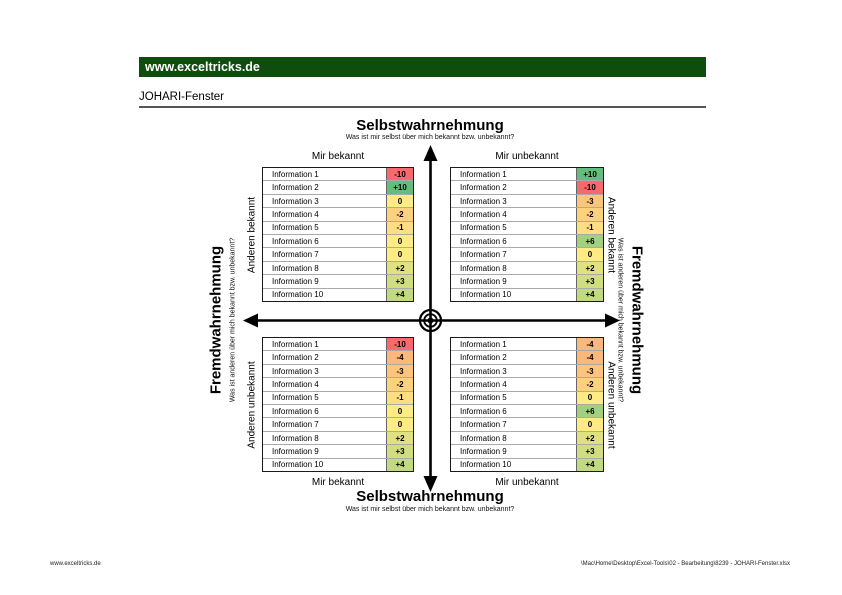  Describe the element at coordinates (252, 405) in the screenshot. I see `row-label-anderen-unbekannt-left: Anderen unbekannt` at that location.